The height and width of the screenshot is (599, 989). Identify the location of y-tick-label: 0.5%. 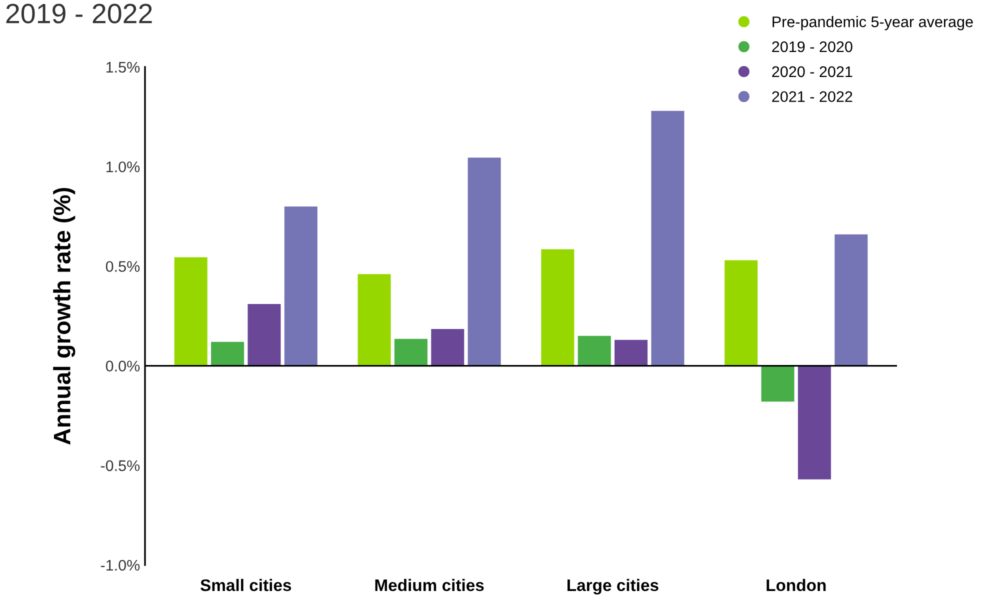
(123, 266).